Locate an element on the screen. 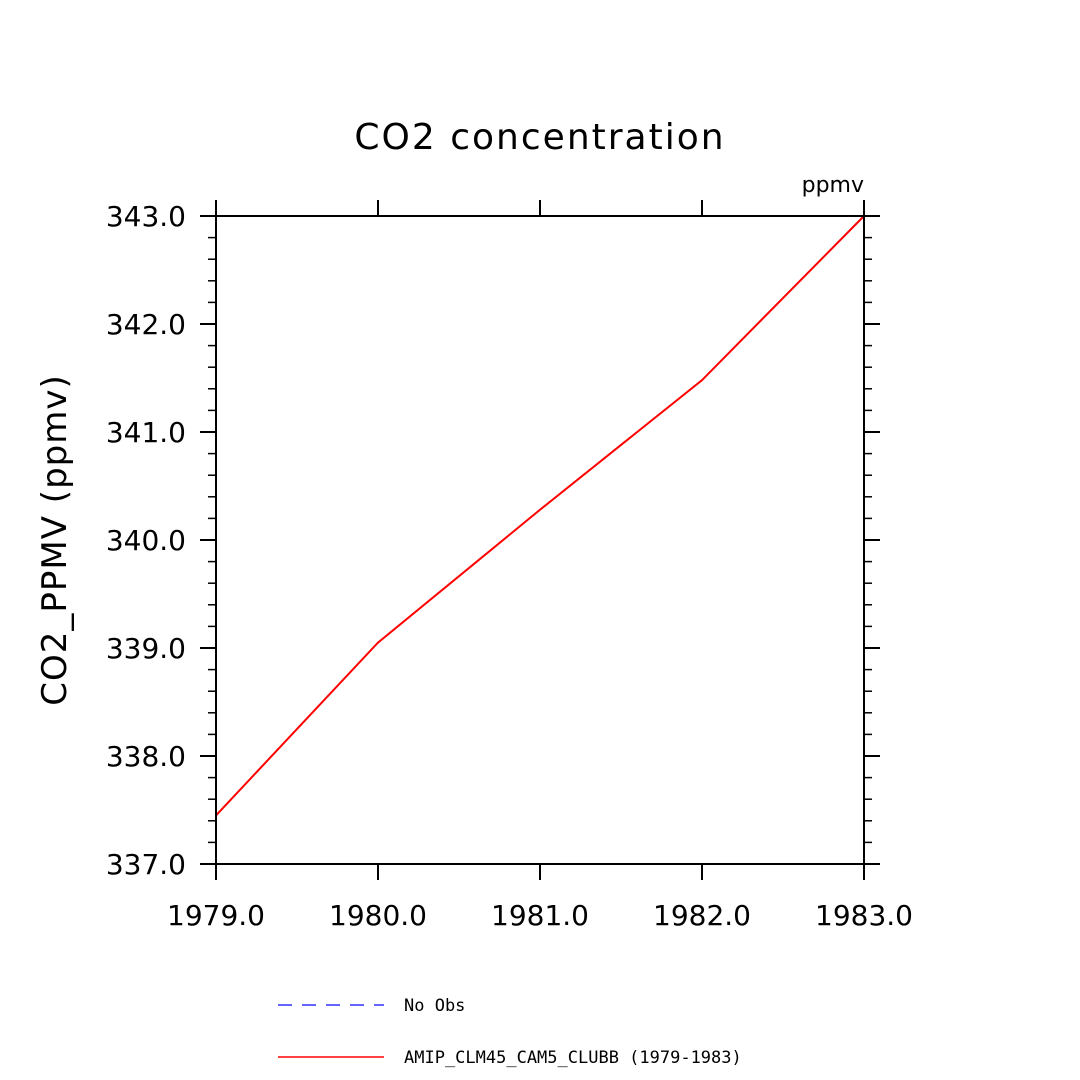  x-tick-label: 1981.0 is located at coordinates (540, 915).